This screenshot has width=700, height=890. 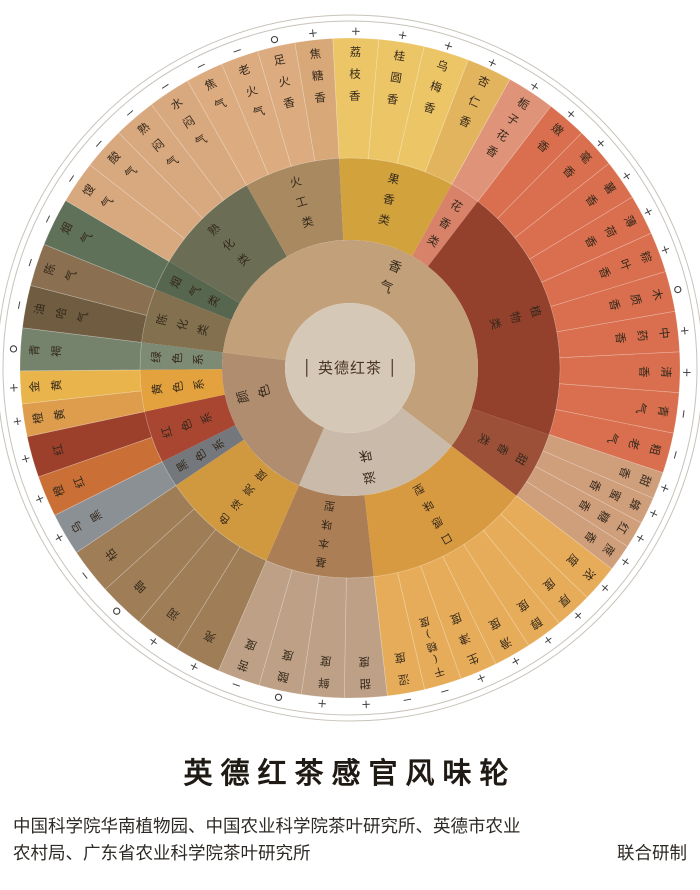 What do you see at coordinates (323, 543) in the screenshot?
I see `category-label: 本` at bounding box center [323, 543].